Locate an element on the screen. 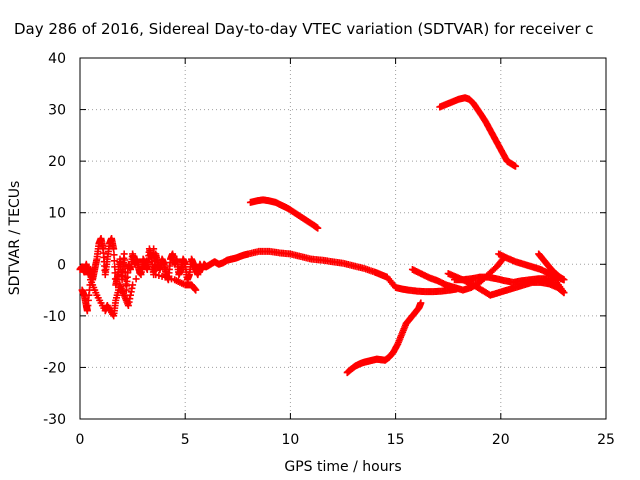  y-tick-label: 0 is located at coordinates (61, 265).